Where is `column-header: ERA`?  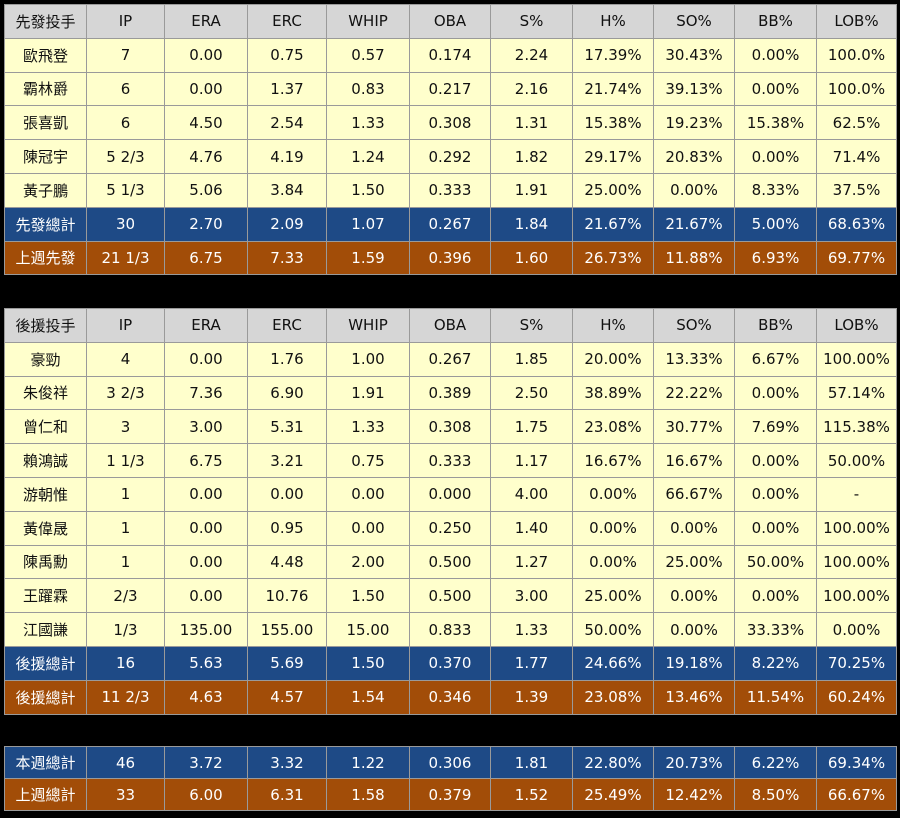
column-header: ERA is located at coordinates (206, 325).